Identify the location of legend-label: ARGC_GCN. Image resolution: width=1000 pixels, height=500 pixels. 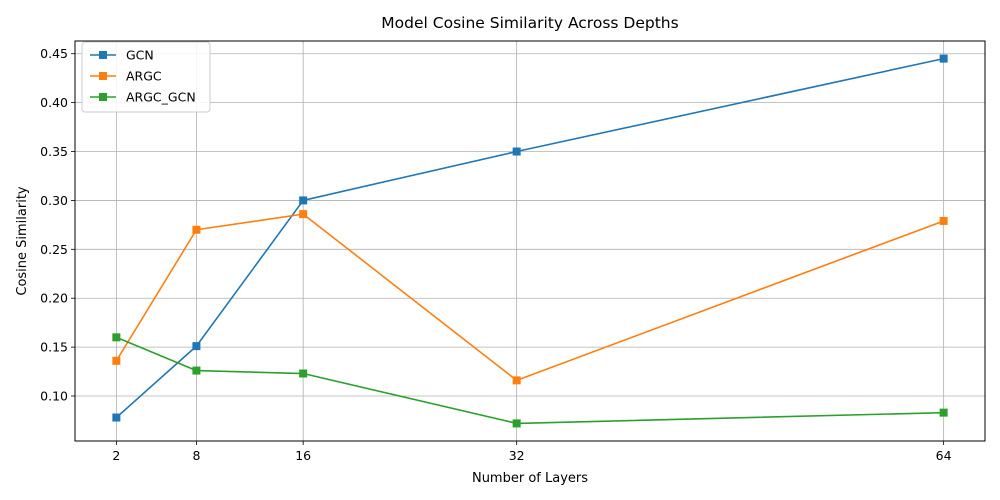
(161, 97).